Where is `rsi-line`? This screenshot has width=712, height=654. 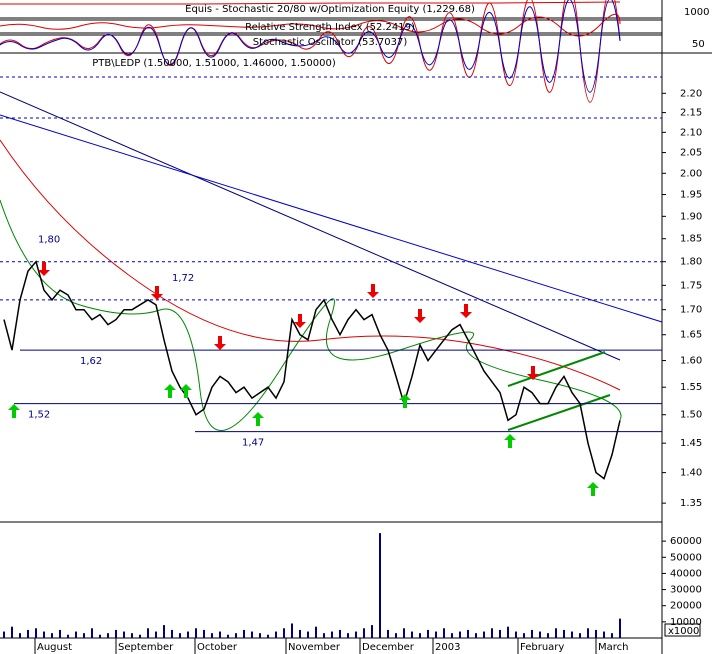 rsi-line is located at coordinates (310, 25).